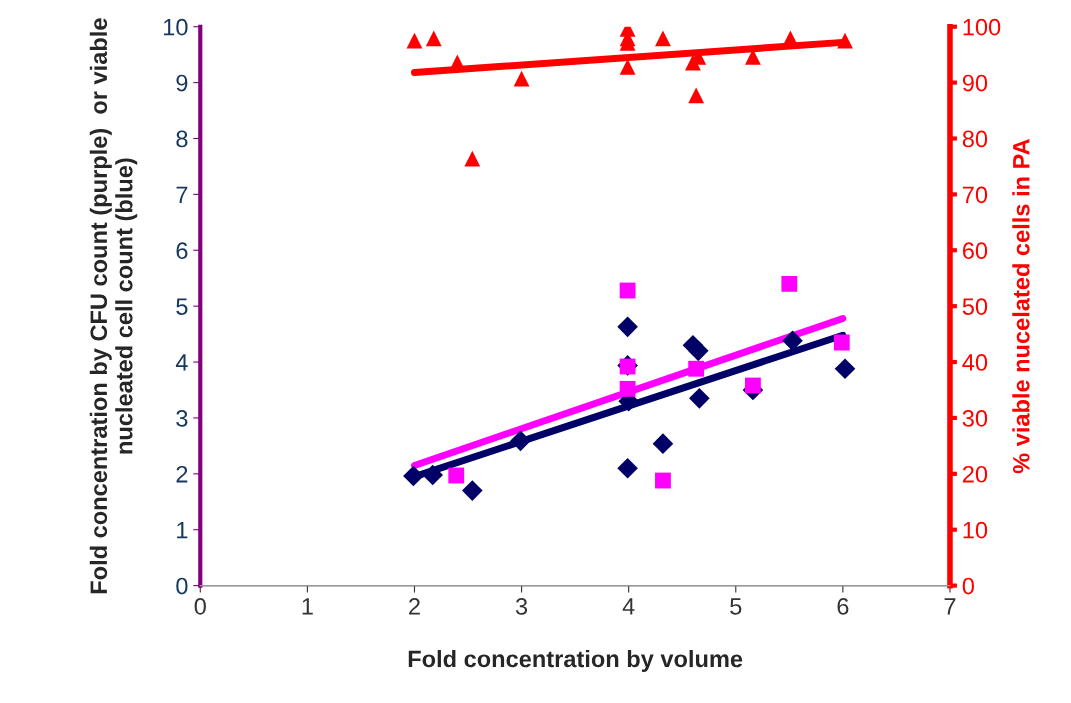 This screenshot has width=1071, height=703. I want to click on y-tick-label: 7, so click(182, 194).